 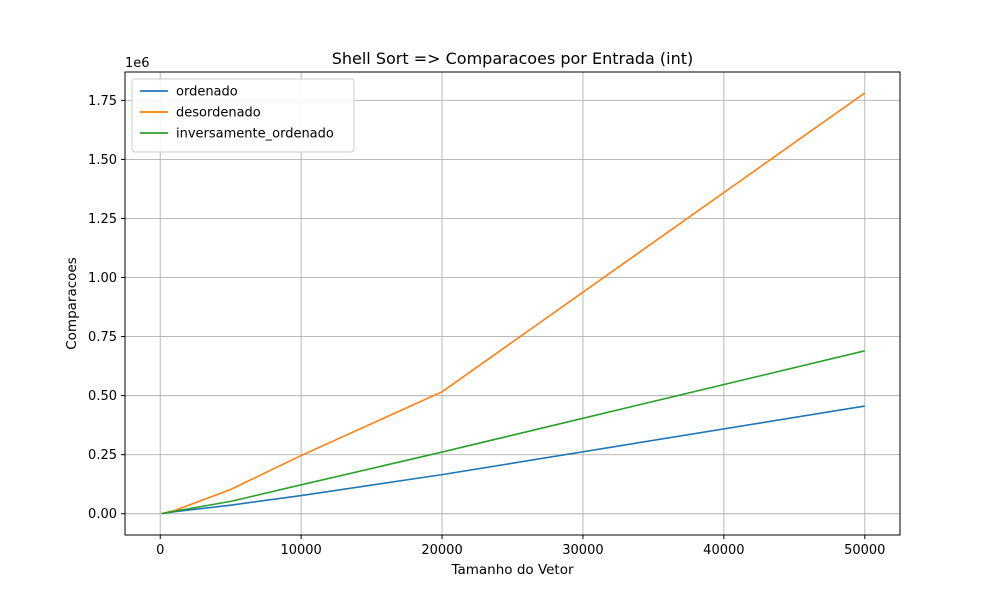 What do you see at coordinates (102, 514) in the screenshot?
I see `y-tick-label: 0.00` at bounding box center [102, 514].